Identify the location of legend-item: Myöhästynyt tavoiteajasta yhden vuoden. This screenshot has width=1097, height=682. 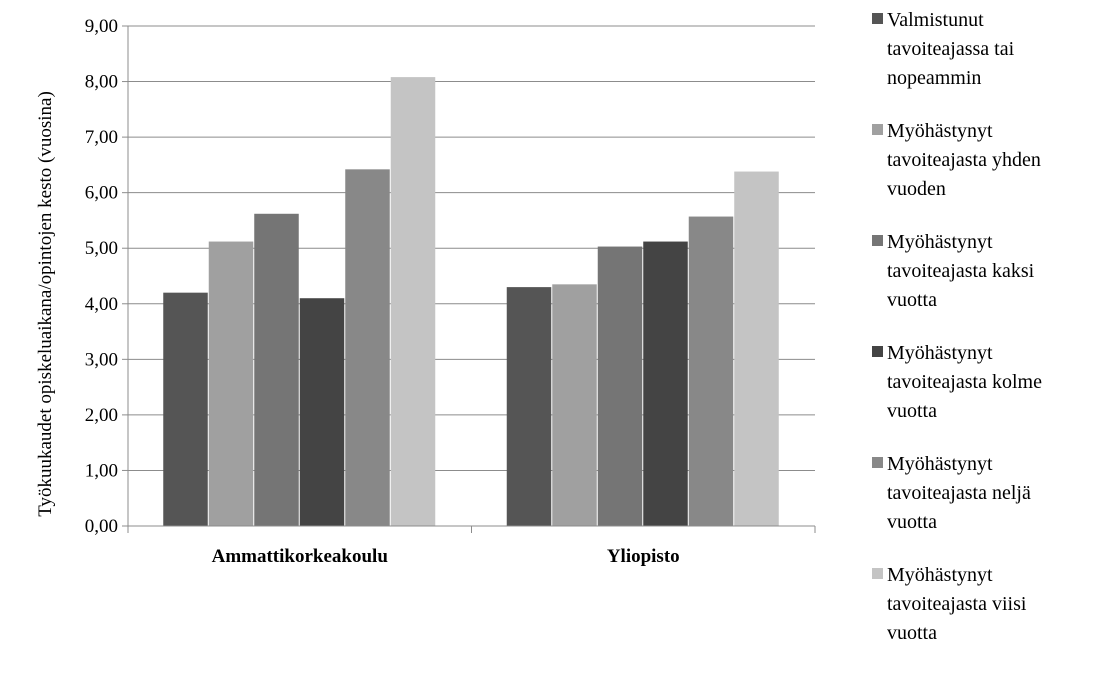
(984, 160).